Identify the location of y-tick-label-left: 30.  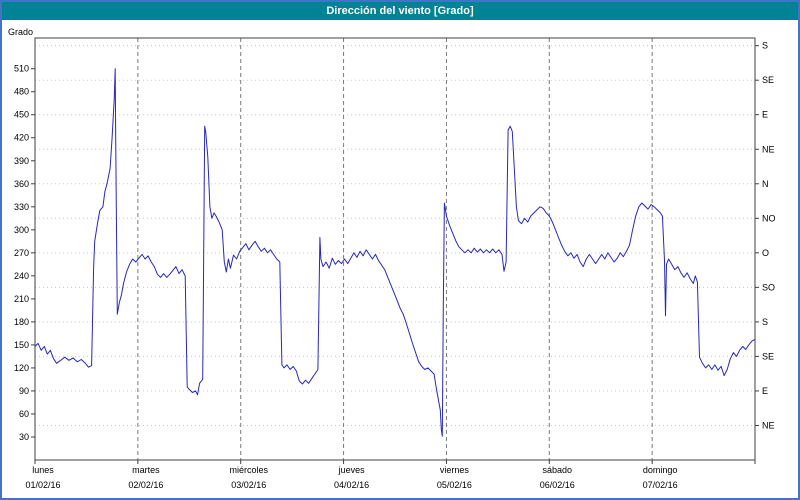
(24, 437).